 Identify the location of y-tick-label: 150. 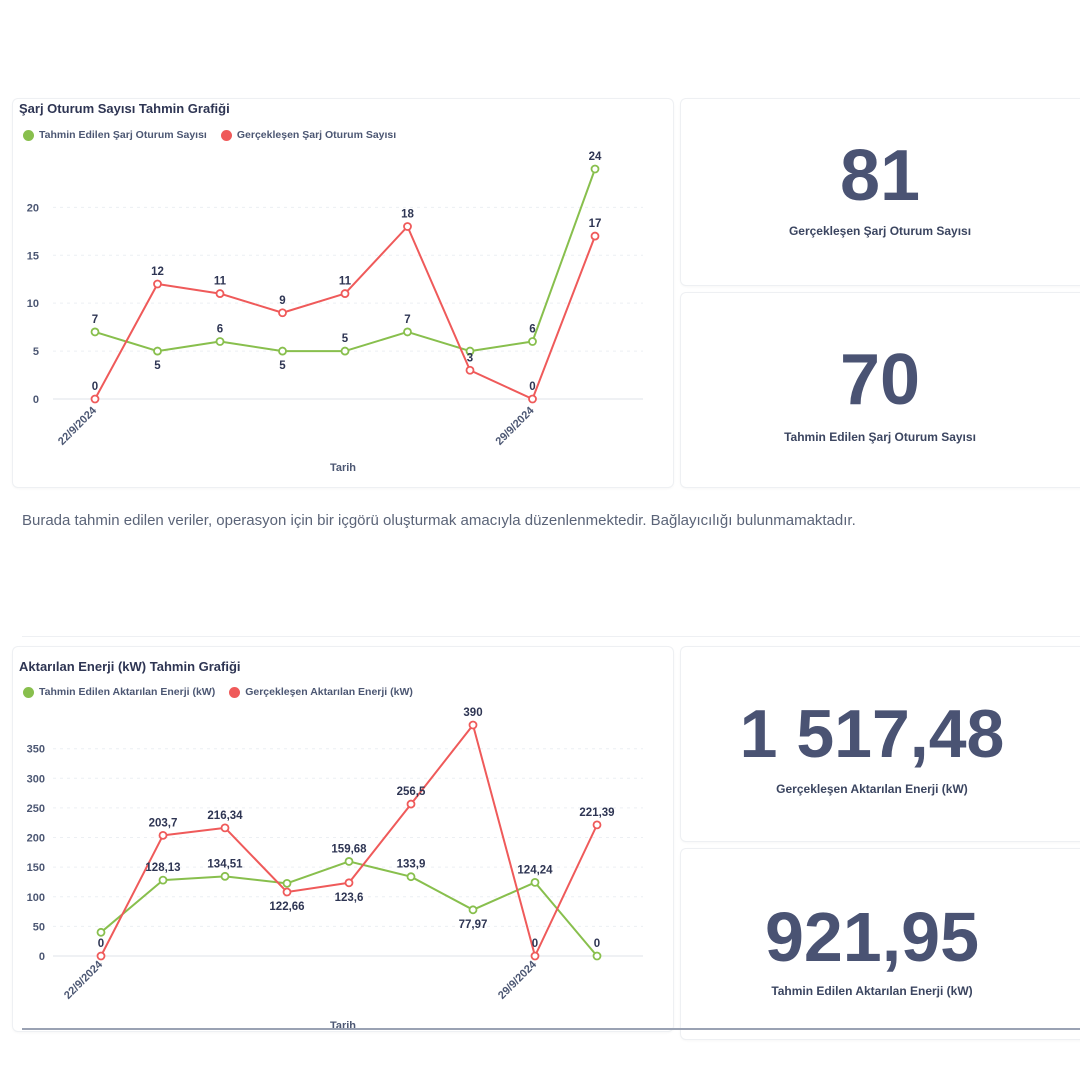
(36, 868).